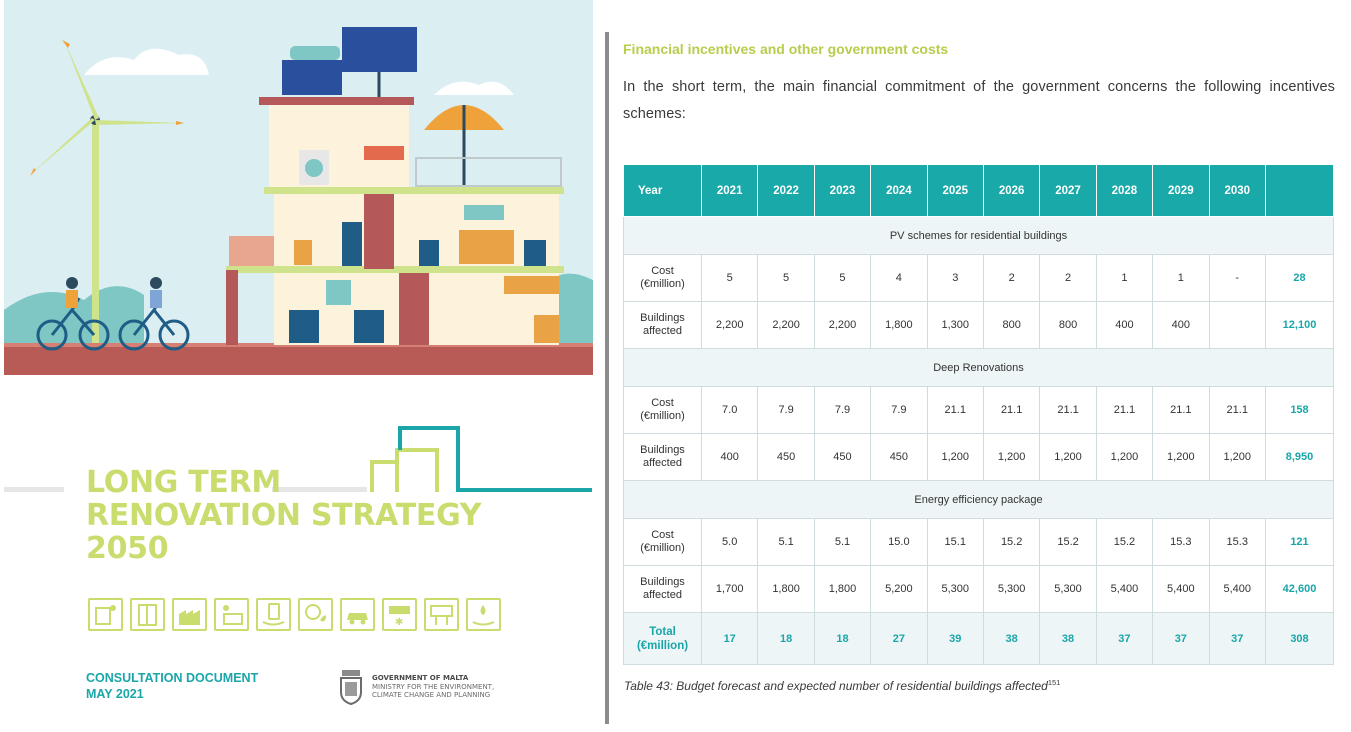  I want to click on table-cell: 2,200, so click(729, 325).